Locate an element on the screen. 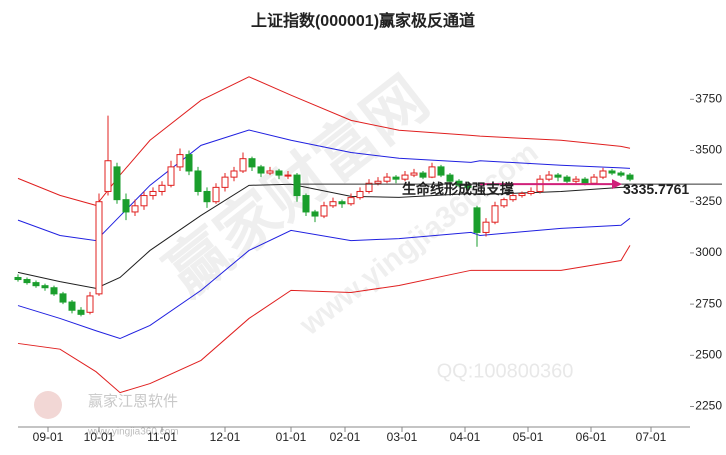 Image resolution: width=726 pixels, height=455 pixels. y-tick-label: 3000 is located at coordinates (708, 252).